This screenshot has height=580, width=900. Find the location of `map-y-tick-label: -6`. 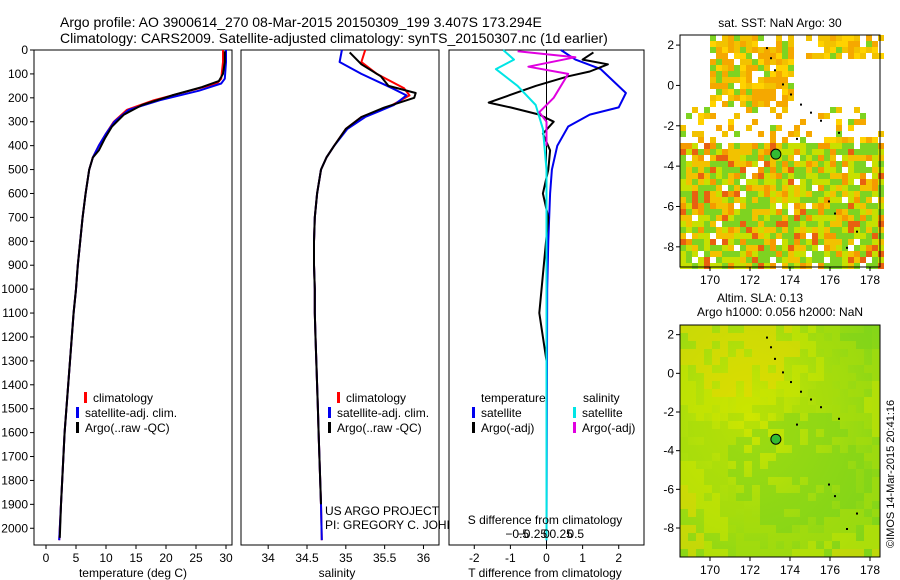

map-y-tick-label: -6 is located at coordinates (668, 489).